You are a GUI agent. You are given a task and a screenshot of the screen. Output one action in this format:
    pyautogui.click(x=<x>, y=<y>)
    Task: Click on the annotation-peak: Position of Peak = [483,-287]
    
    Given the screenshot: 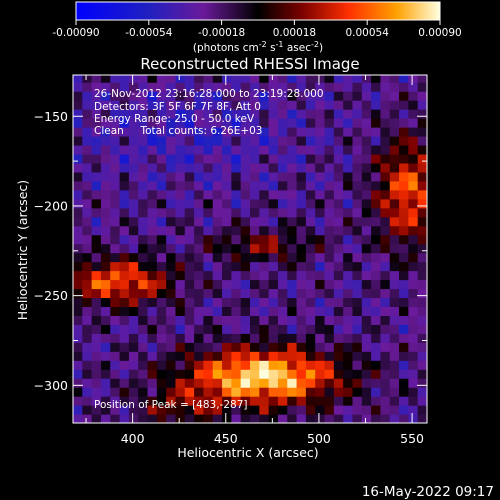 What is the action you would take?
    pyautogui.click(x=171, y=405)
    